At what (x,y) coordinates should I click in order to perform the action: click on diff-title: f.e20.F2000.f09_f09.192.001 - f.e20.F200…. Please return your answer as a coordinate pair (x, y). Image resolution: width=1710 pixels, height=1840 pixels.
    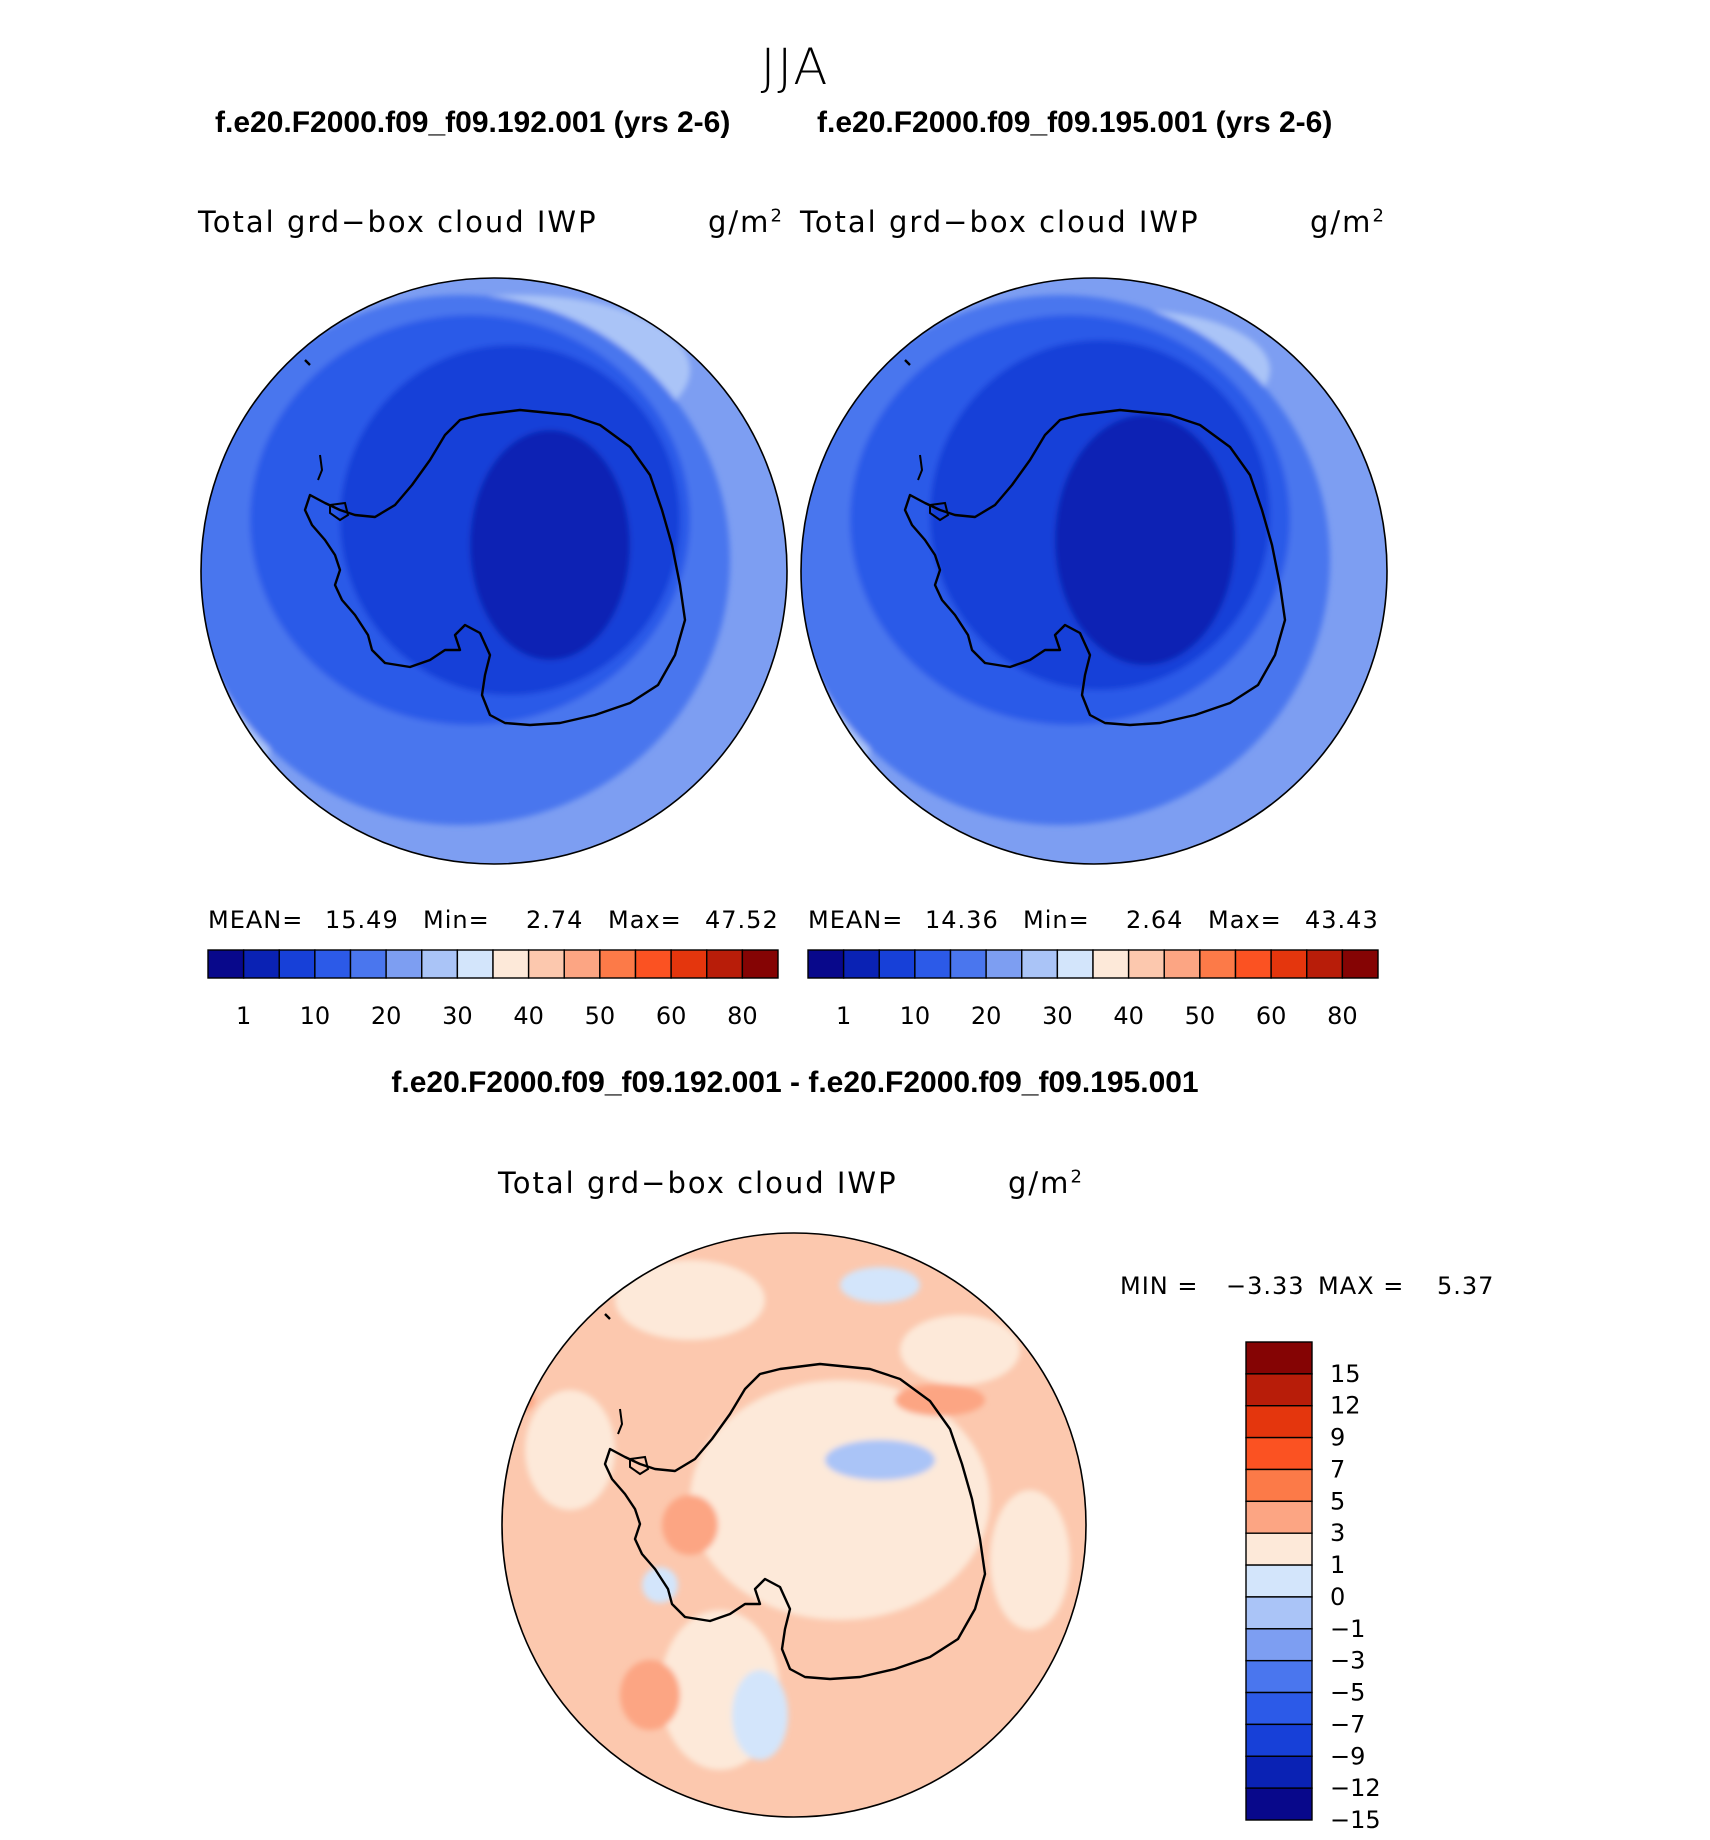
    Looking at the image, I should click on (795, 1082).